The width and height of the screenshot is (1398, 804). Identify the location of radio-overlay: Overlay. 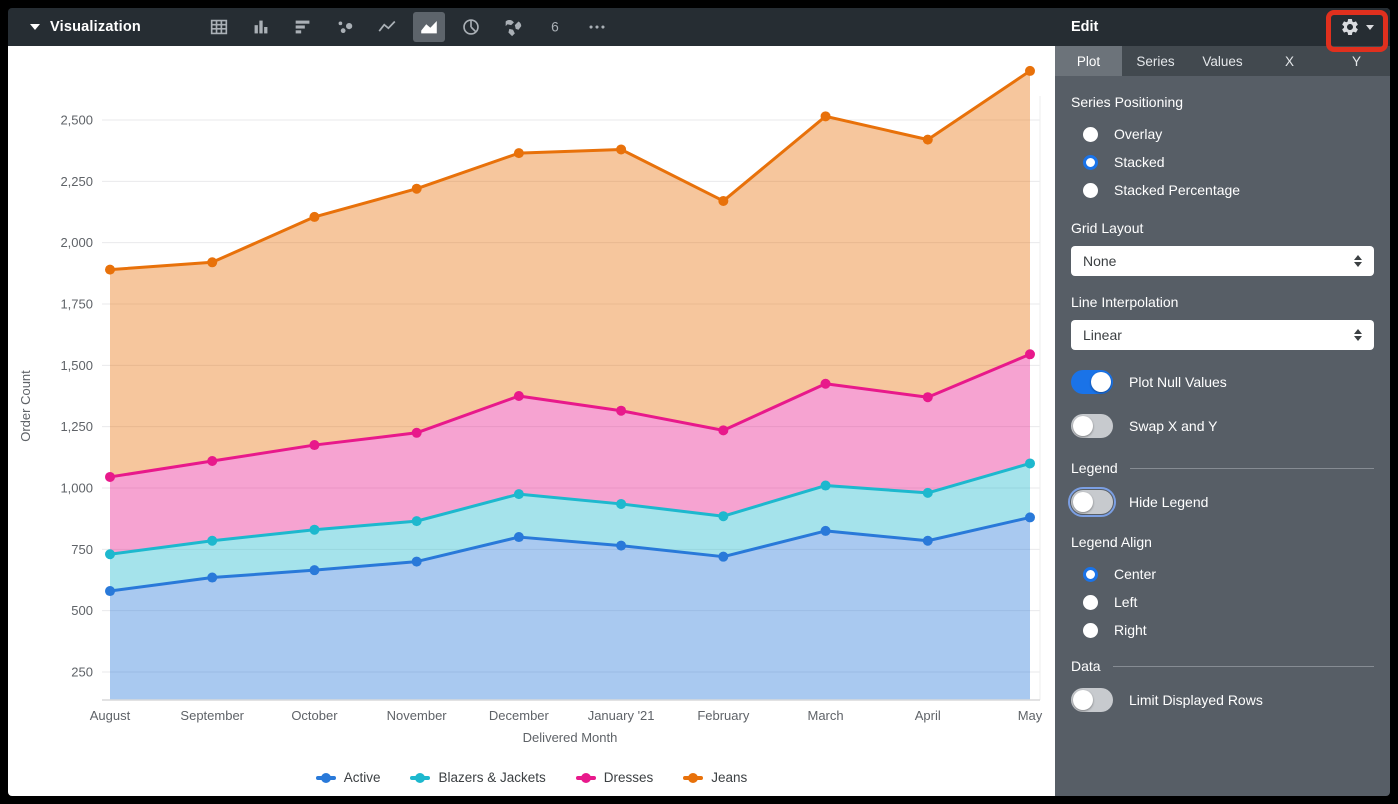
(1228, 134).